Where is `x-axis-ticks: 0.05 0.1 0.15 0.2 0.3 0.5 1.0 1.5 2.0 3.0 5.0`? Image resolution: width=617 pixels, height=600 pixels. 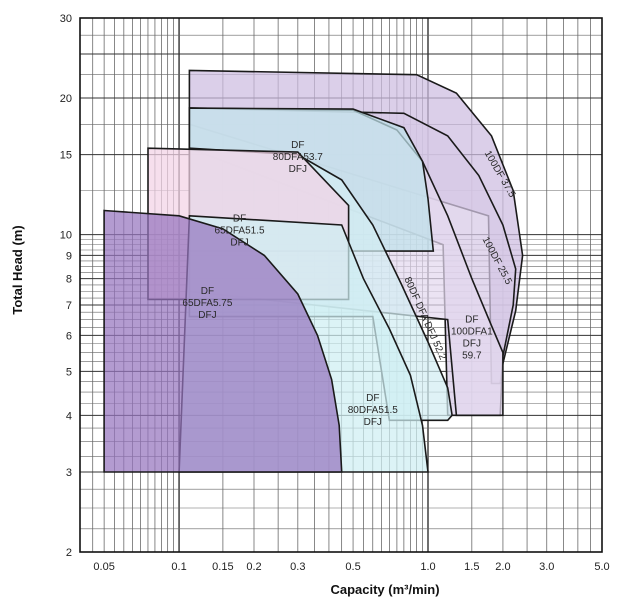
x-axis-ticks: 0.05 0.1 0.15 0.2 0.3 0.5 1.0 1.5 2.0 3.0 5.0 is located at coordinates (351, 567).